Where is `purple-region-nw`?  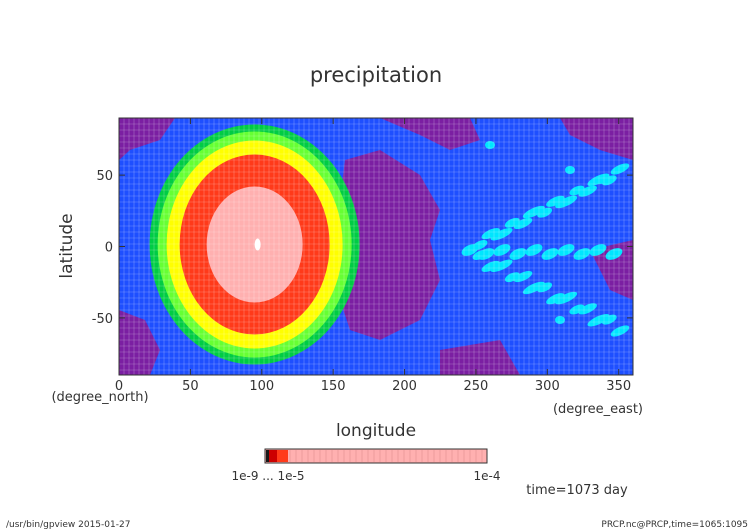 purple-region-nw is located at coordinates (147, 139).